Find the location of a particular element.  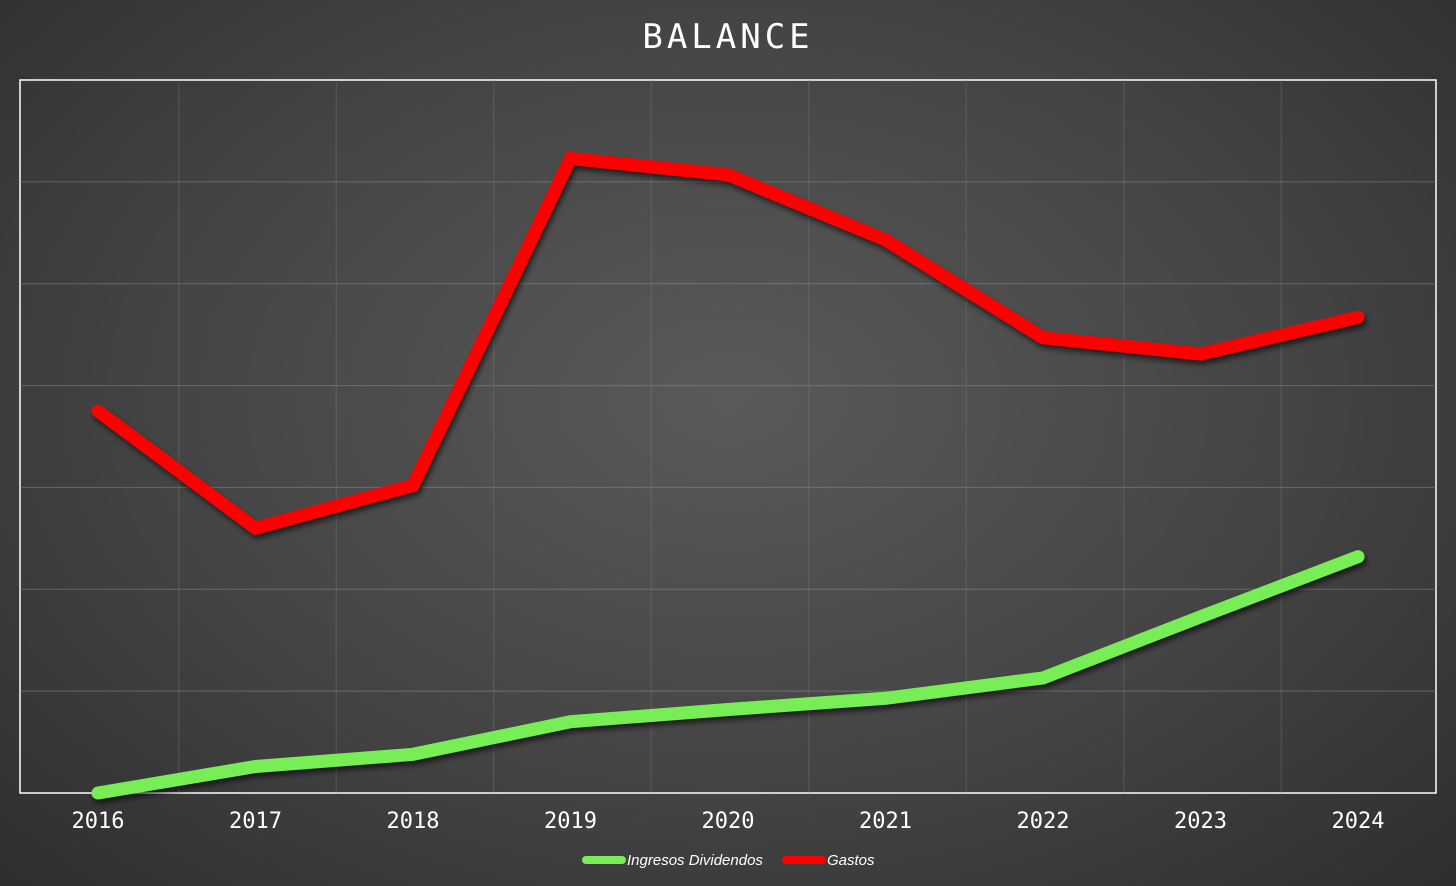

x-tick-label: 2024 is located at coordinates (1358, 821).